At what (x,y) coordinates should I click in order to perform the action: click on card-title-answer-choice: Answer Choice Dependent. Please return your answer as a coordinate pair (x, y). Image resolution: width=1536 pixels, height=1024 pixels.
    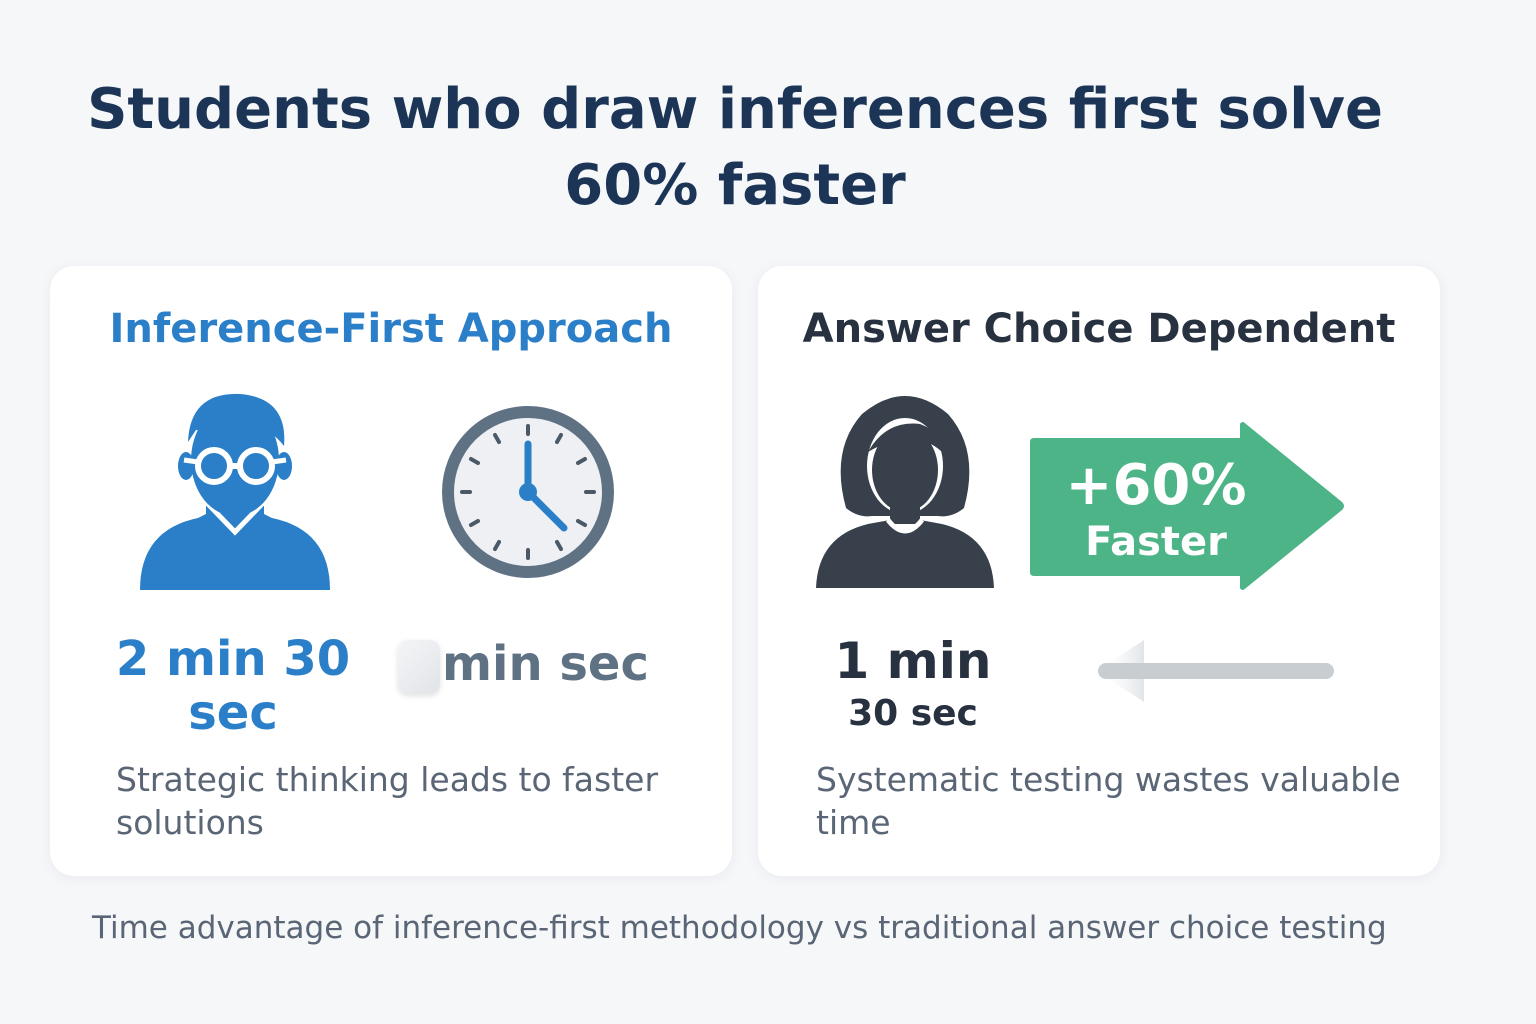
    Looking at the image, I should click on (1099, 329).